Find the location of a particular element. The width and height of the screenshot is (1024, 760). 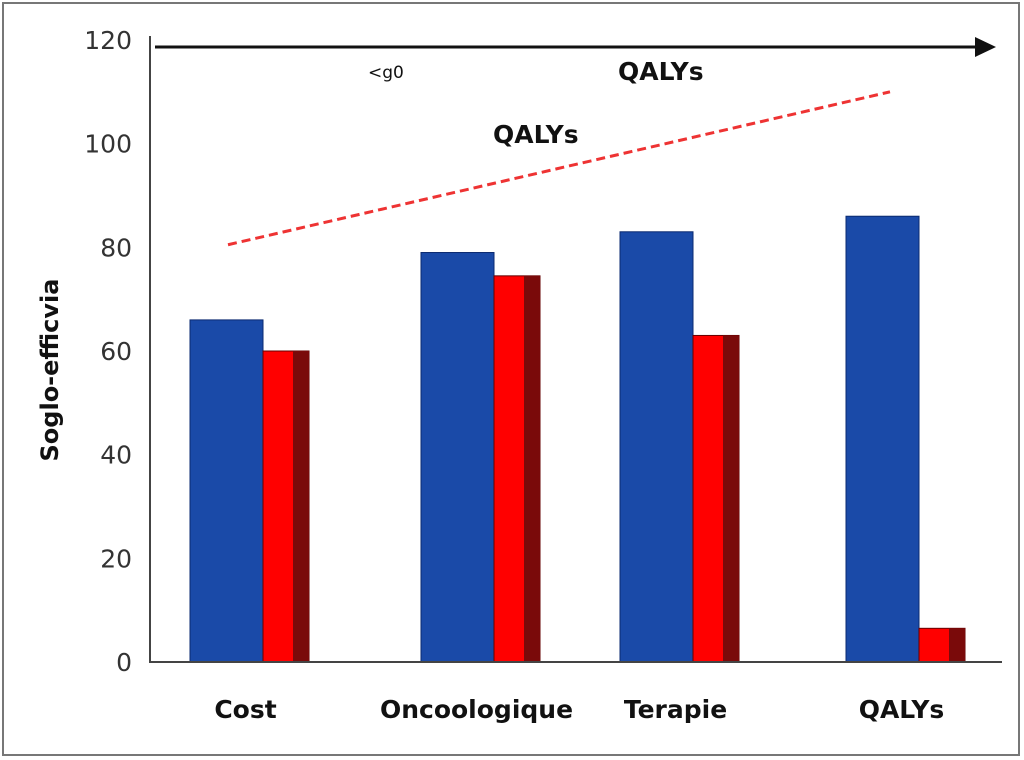

y-tick-label: 100 is located at coordinates (108, 144).